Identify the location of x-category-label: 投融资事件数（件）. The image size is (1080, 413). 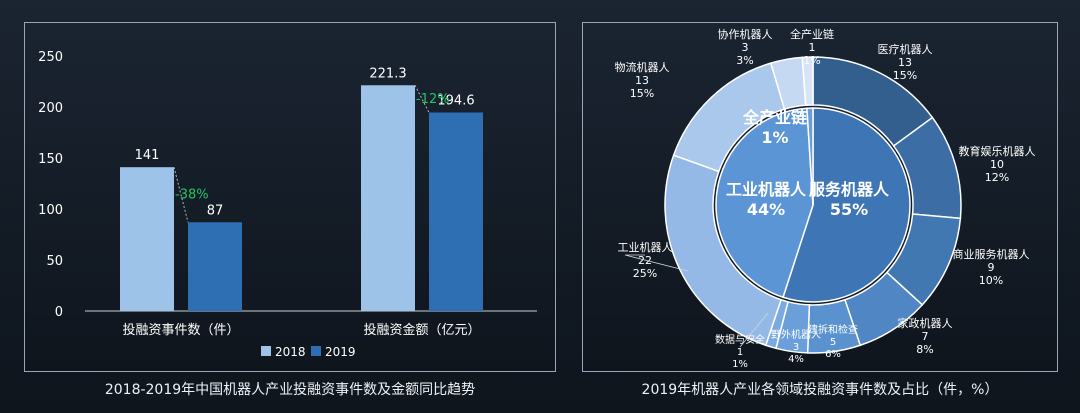
(180, 330).